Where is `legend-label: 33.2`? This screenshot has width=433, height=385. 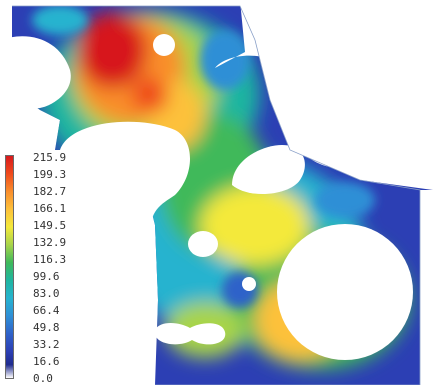 legend-label: 33.2 is located at coordinates (46, 344).